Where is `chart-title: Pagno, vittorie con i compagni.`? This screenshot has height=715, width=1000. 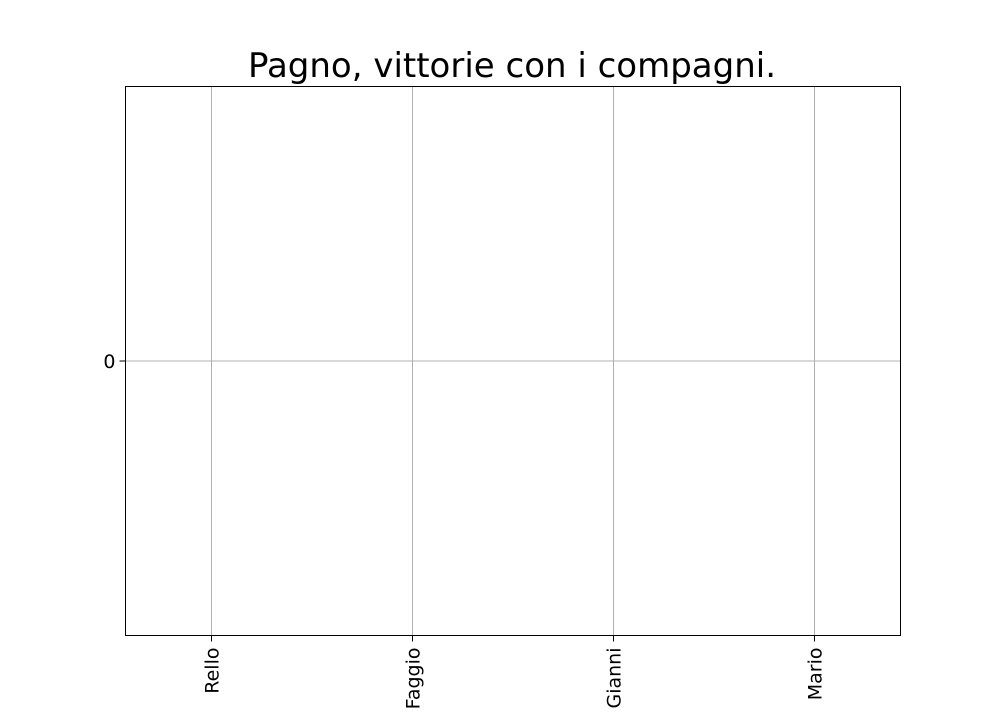
chart-title: Pagno, vittorie con i compagni. is located at coordinates (512, 66).